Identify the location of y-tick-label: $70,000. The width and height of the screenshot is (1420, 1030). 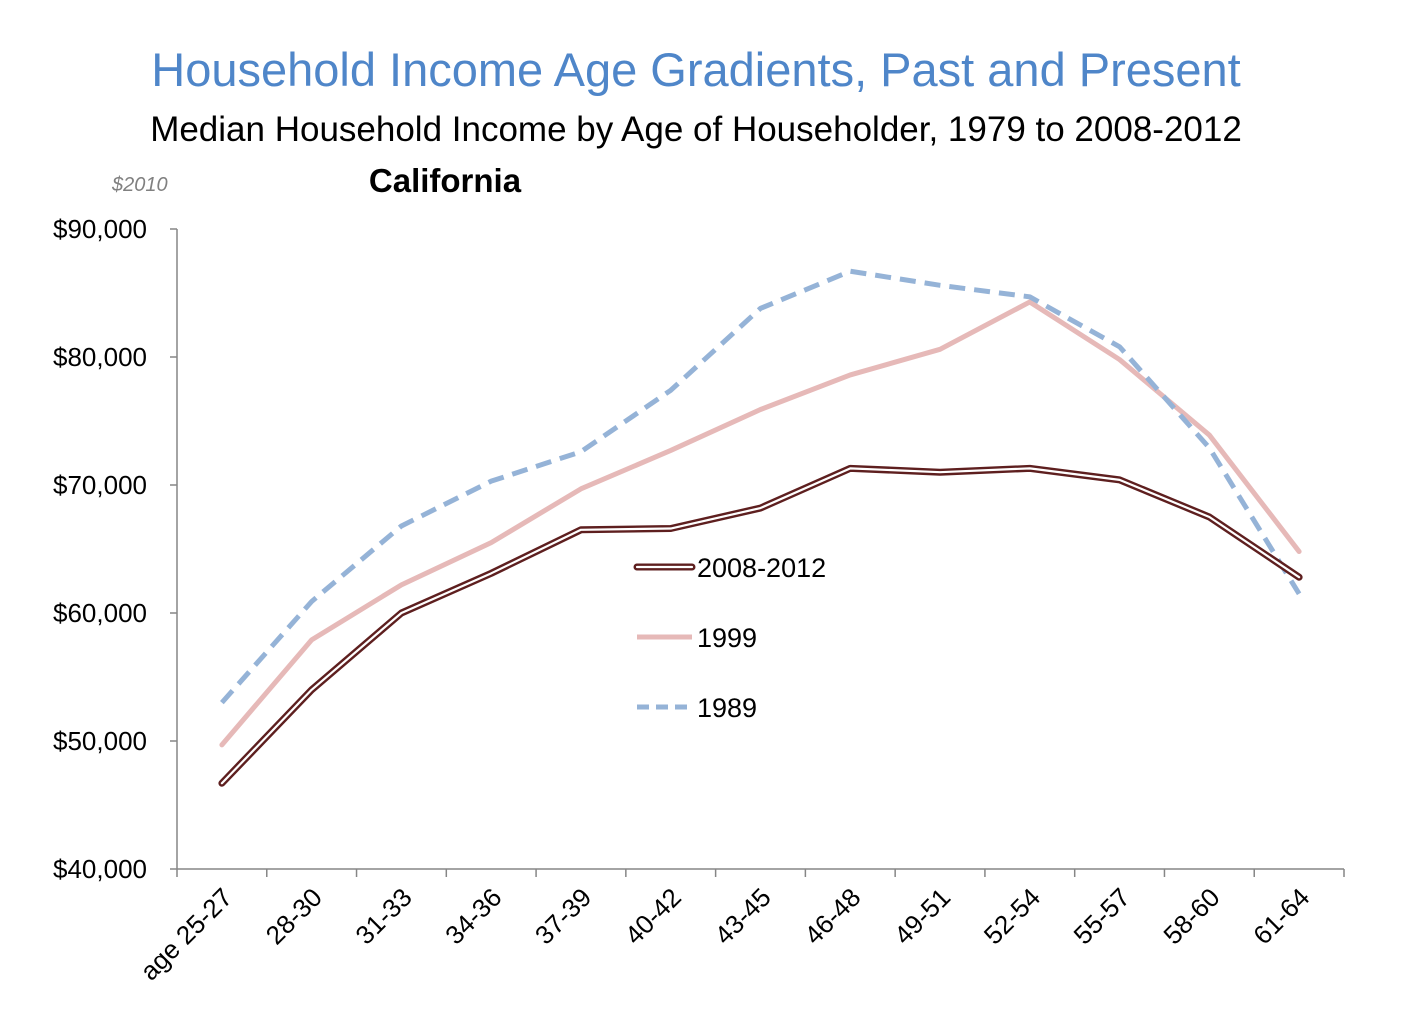
(100, 485).